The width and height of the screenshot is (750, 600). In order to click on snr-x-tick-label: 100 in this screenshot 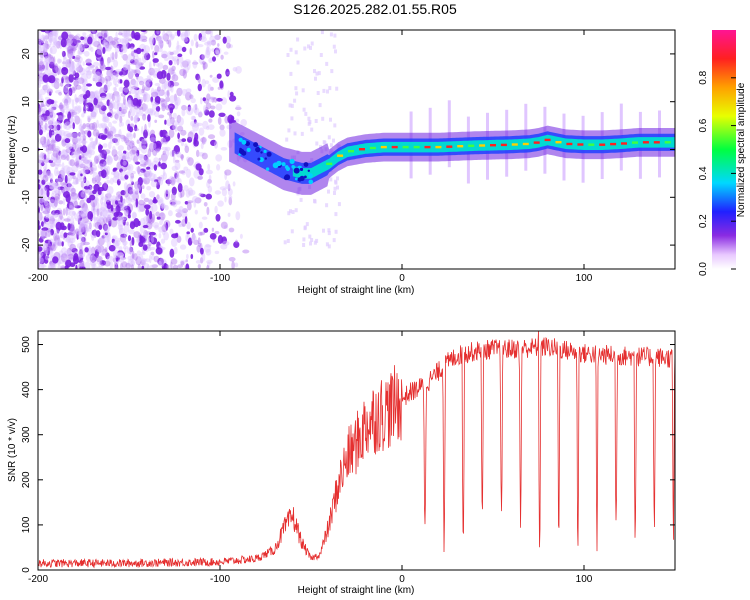, I will do `click(584, 579)`.